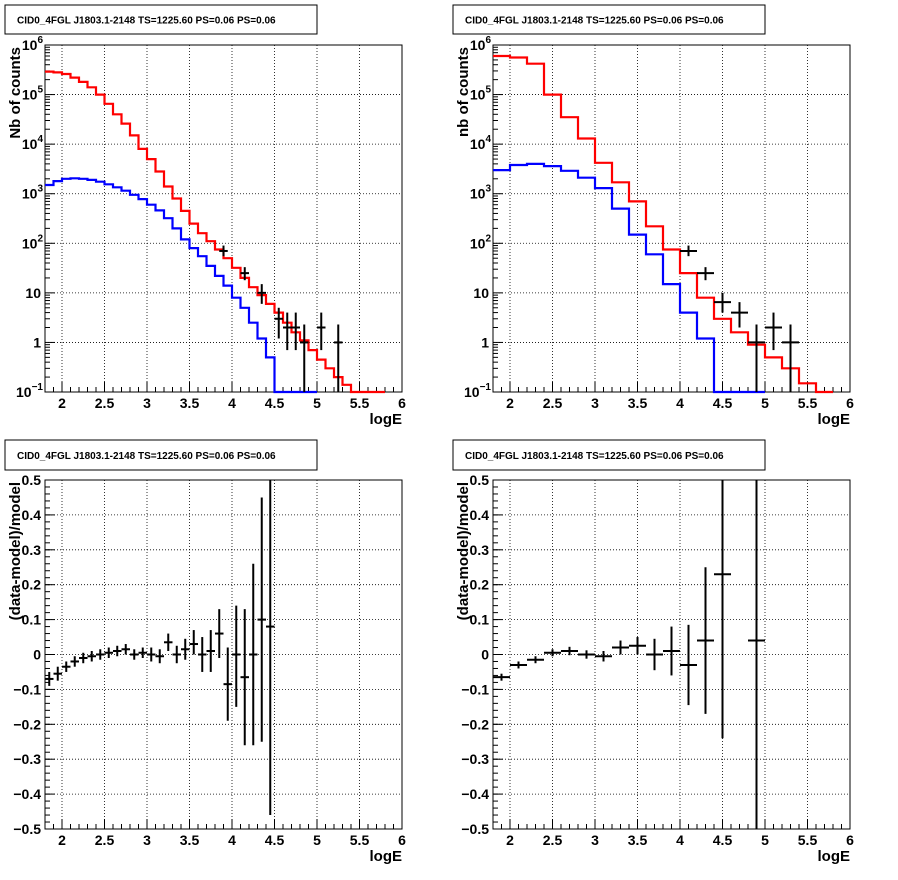 Image resolution: width=898 pixels, height=880 pixels. What do you see at coordinates (510, 403) in the screenshot?
I see `x-tick-label: 2` at bounding box center [510, 403].